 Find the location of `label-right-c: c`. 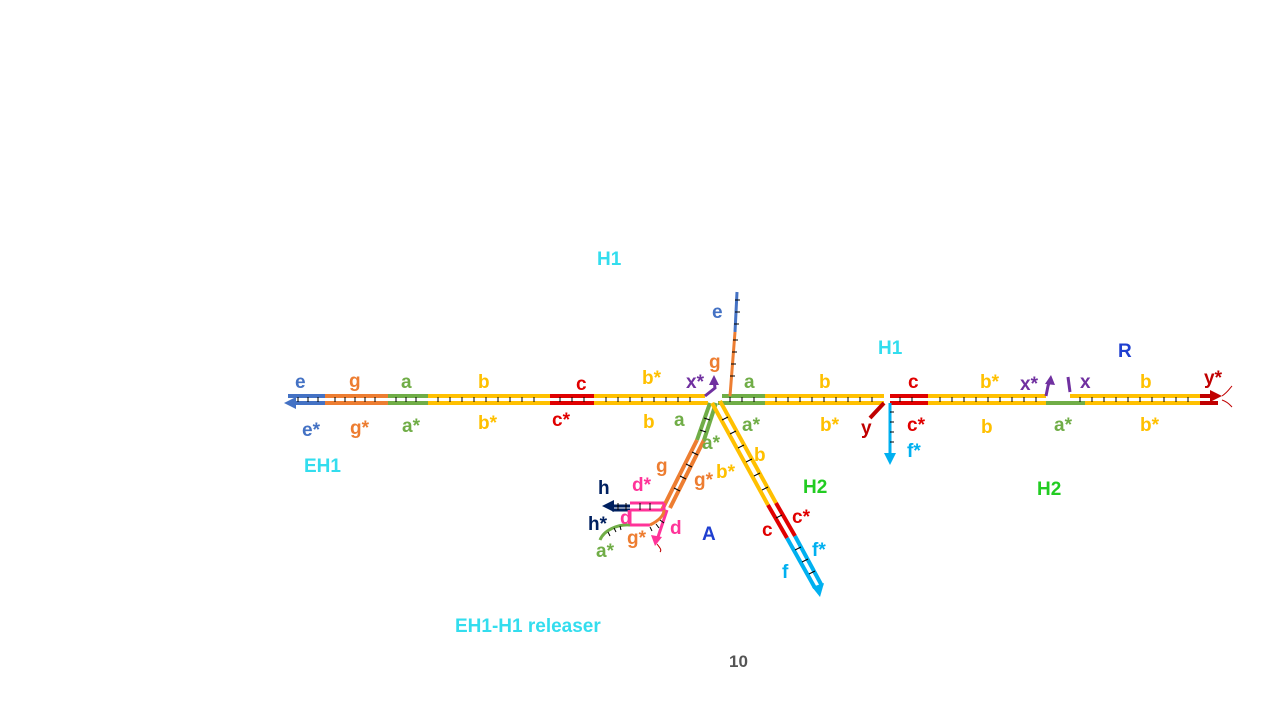

label-right-c: c is located at coordinates (913, 382).